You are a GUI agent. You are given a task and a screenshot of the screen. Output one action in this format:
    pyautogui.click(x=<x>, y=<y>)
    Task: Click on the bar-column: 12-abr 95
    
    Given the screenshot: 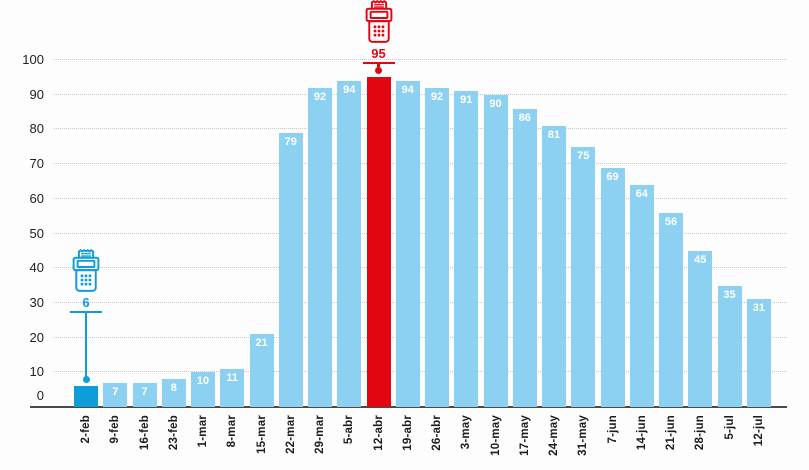 What is the action you would take?
    pyautogui.click(x=378, y=225)
    